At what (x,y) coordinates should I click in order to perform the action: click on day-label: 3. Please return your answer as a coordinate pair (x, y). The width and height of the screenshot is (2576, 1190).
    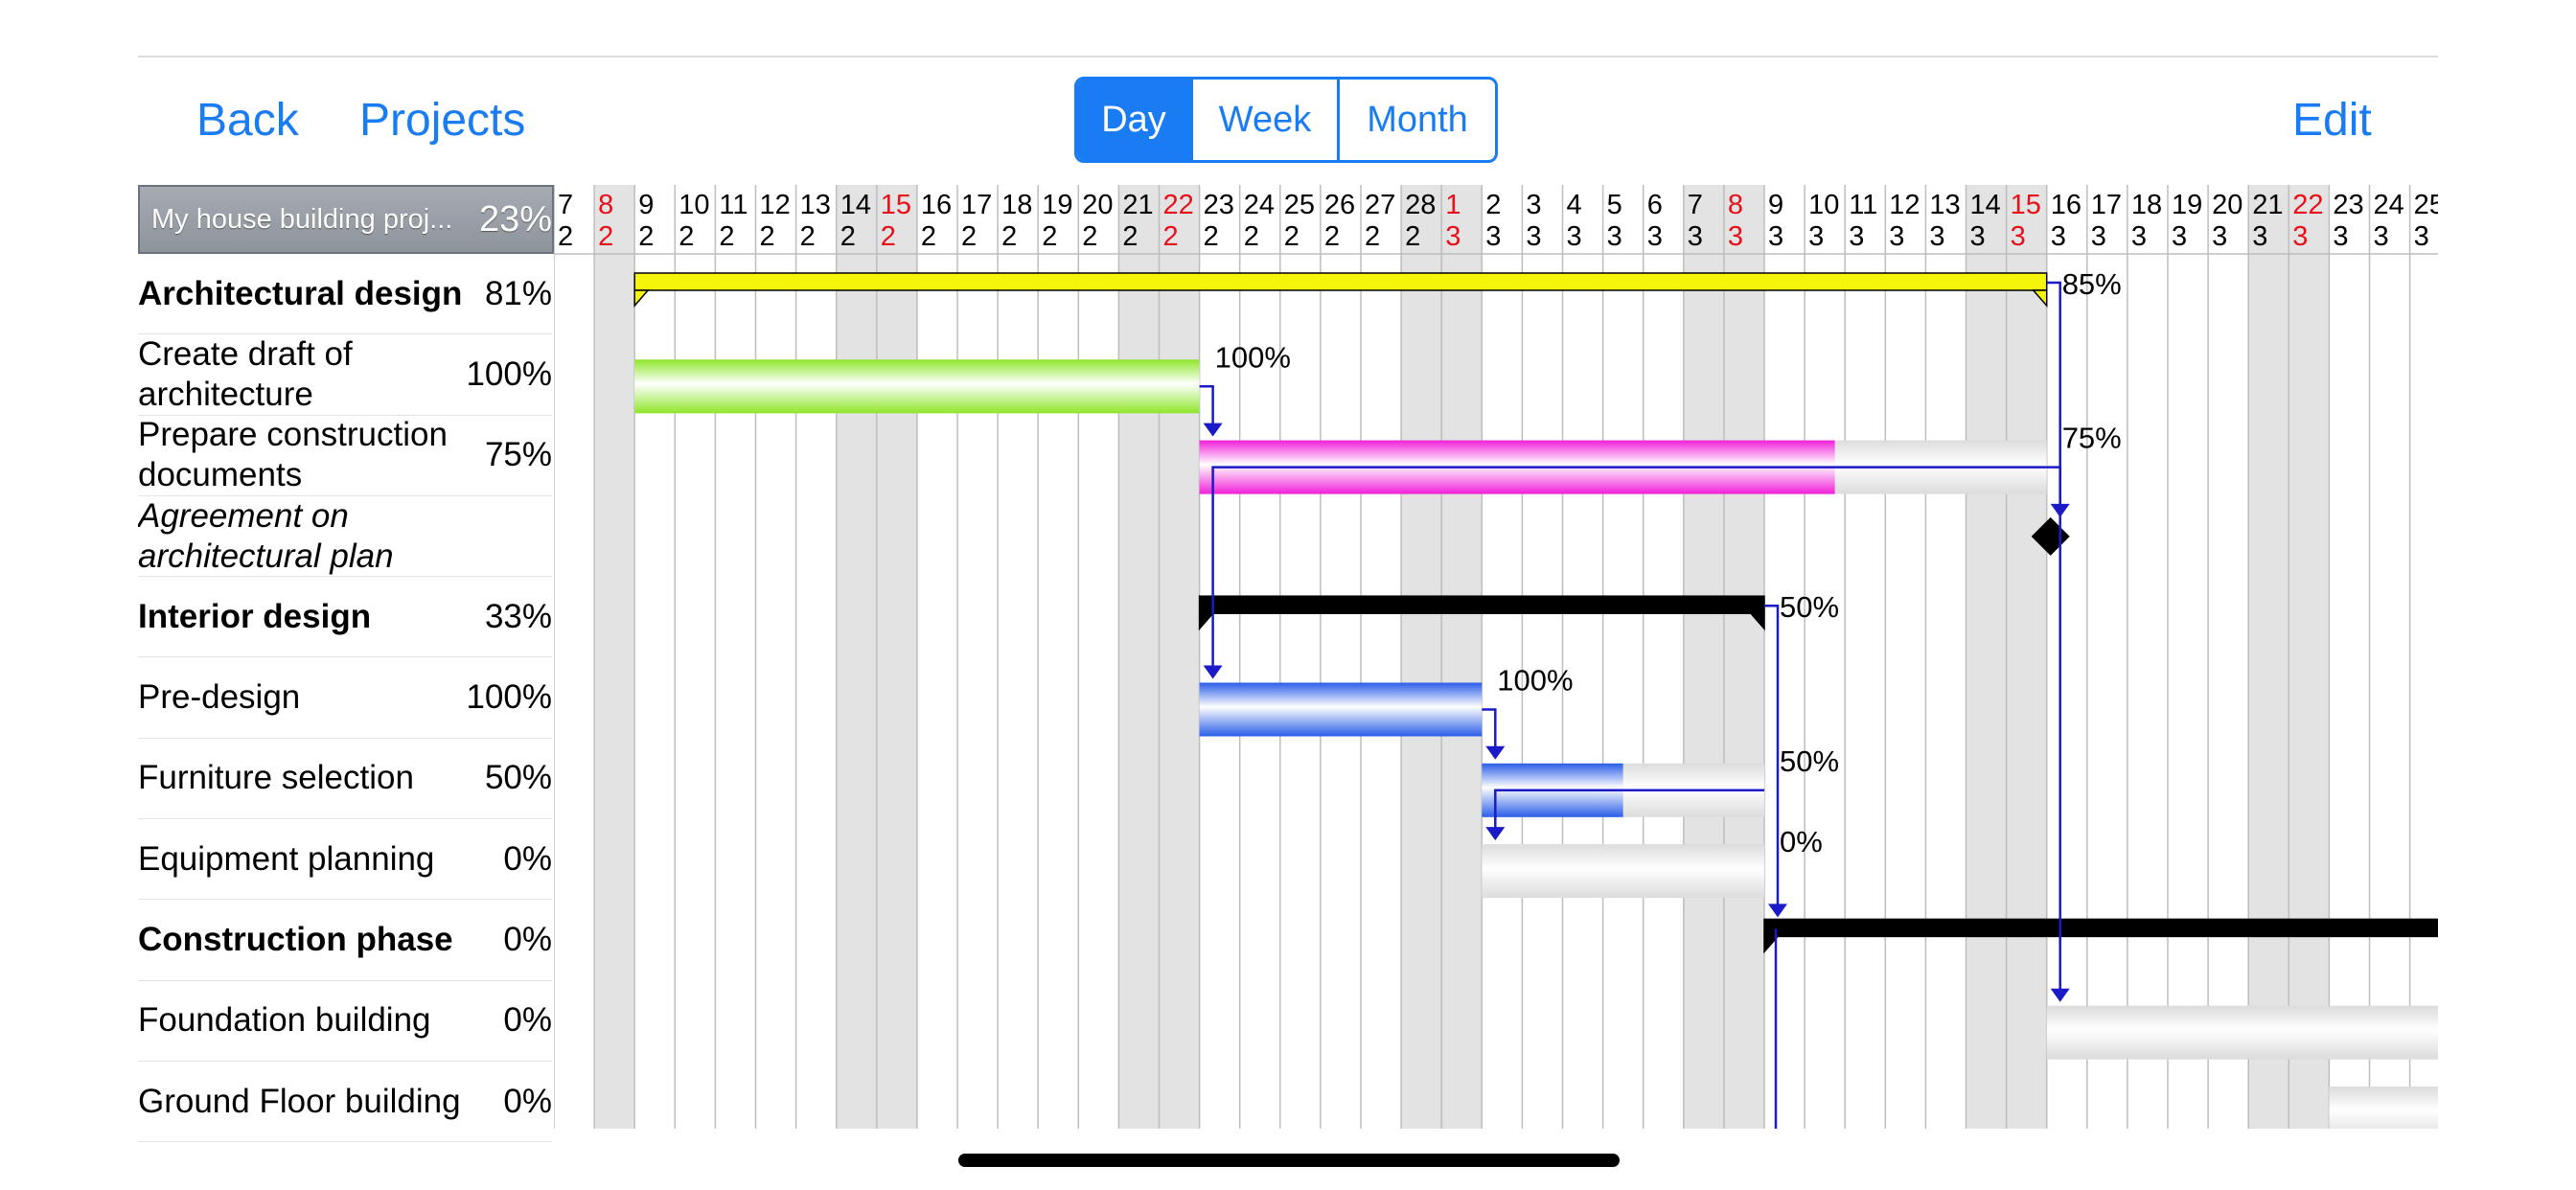
    Looking at the image, I should click on (1533, 205).